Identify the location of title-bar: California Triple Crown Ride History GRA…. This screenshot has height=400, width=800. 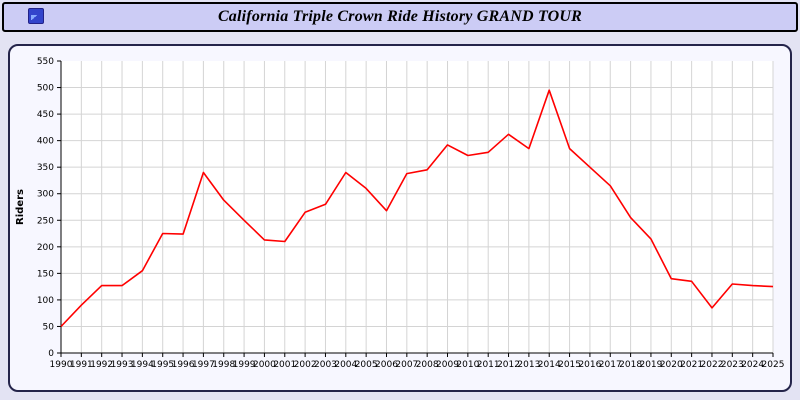
(400, 17).